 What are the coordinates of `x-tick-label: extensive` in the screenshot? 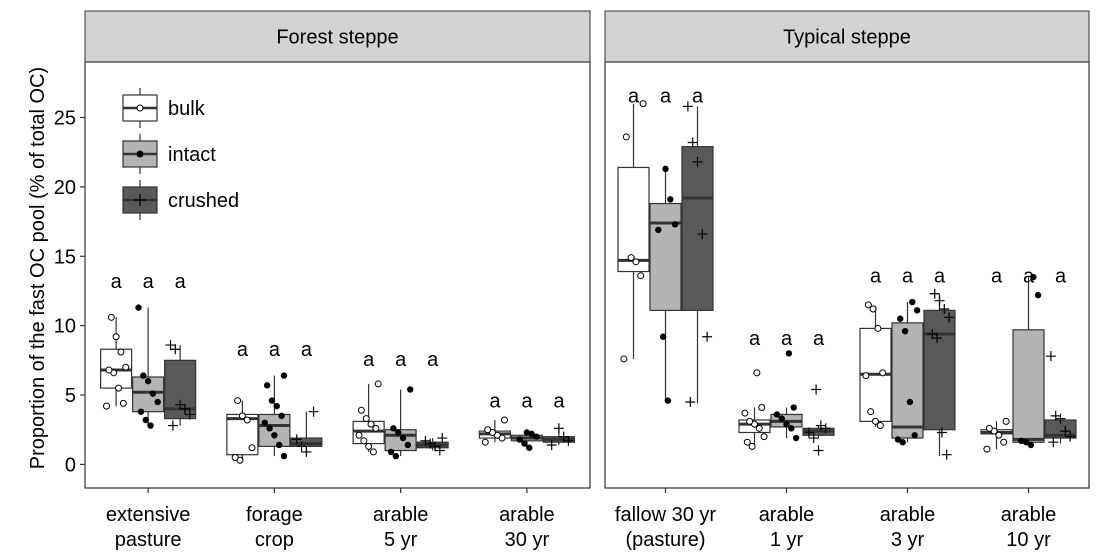 It's located at (148, 515).